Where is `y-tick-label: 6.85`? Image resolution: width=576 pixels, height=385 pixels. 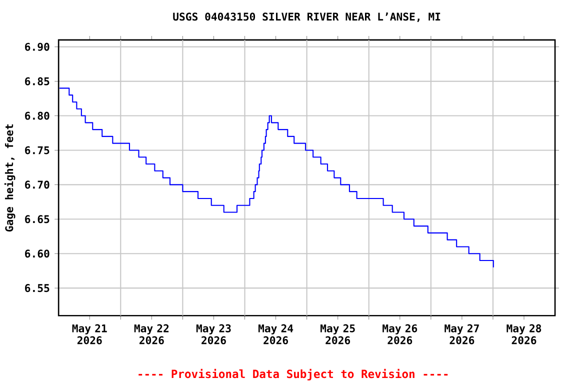
y-tick-label: 6.85 is located at coordinates (37, 81).